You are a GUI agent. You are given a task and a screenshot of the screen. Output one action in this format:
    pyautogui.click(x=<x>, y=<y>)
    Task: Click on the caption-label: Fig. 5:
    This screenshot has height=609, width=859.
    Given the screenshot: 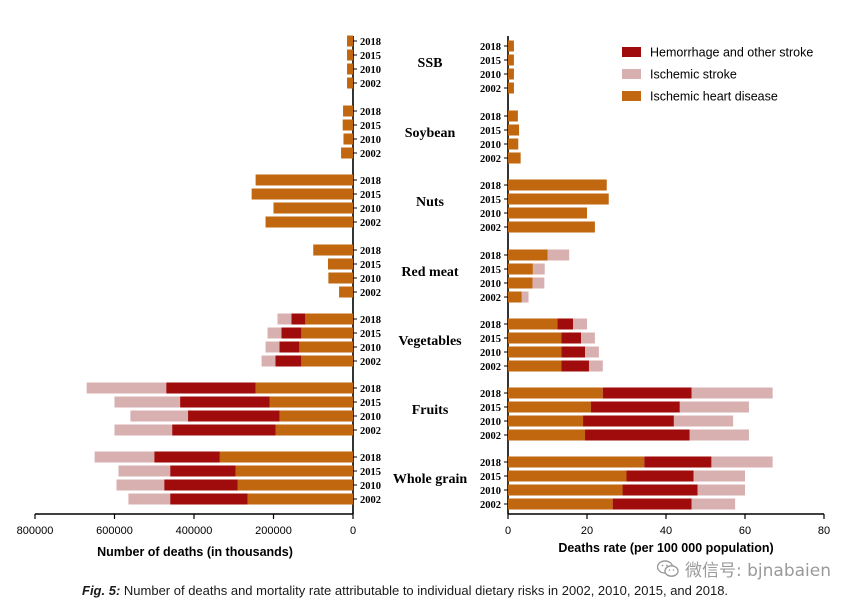 What is the action you would take?
    pyautogui.click(x=101, y=590)
    